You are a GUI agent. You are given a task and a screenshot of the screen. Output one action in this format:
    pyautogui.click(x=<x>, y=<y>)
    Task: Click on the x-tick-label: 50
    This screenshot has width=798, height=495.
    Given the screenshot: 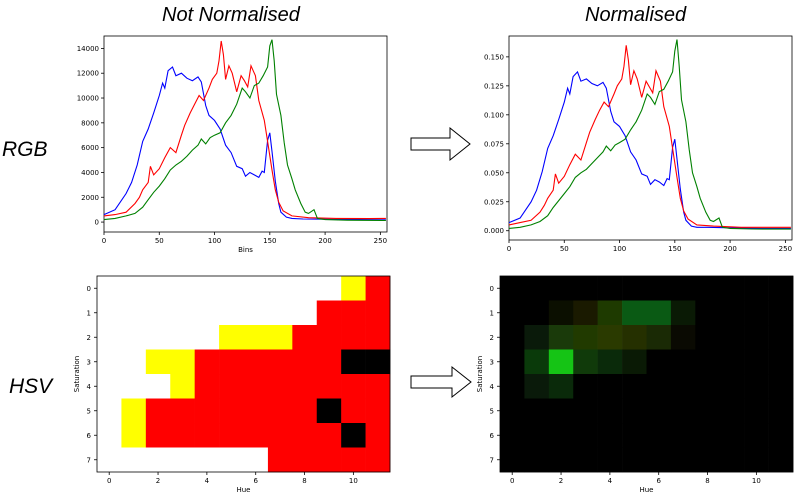 What is the action you would take?
    pyautogui.click(x=159, y=241)
    